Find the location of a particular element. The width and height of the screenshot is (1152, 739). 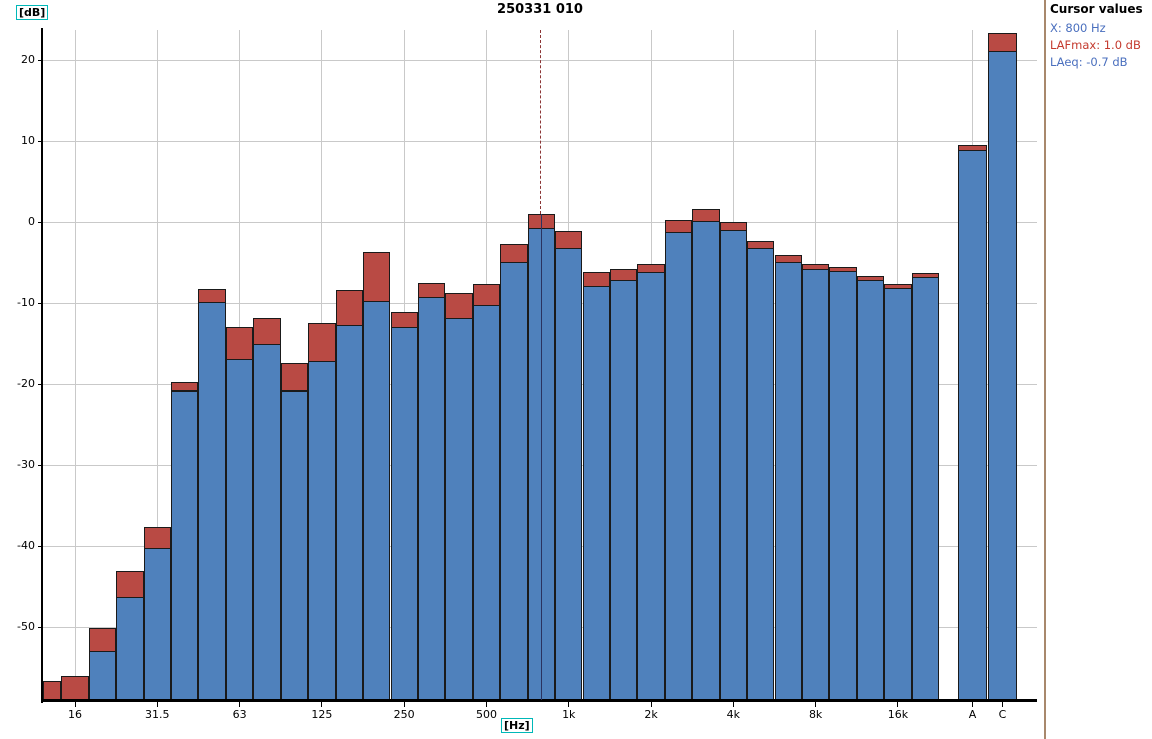

x-axis-line is located at coordinates (540, 700).